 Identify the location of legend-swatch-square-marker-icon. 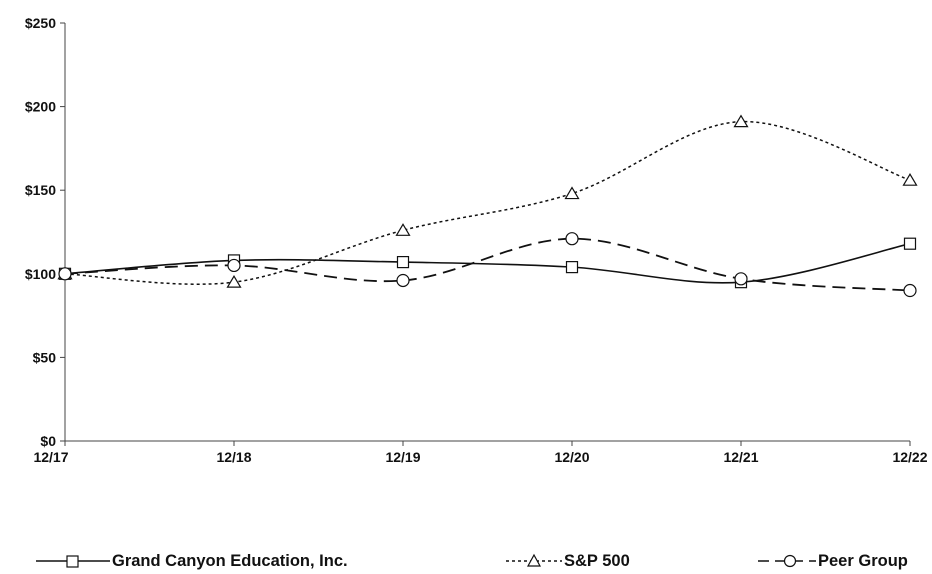
(73, 561).